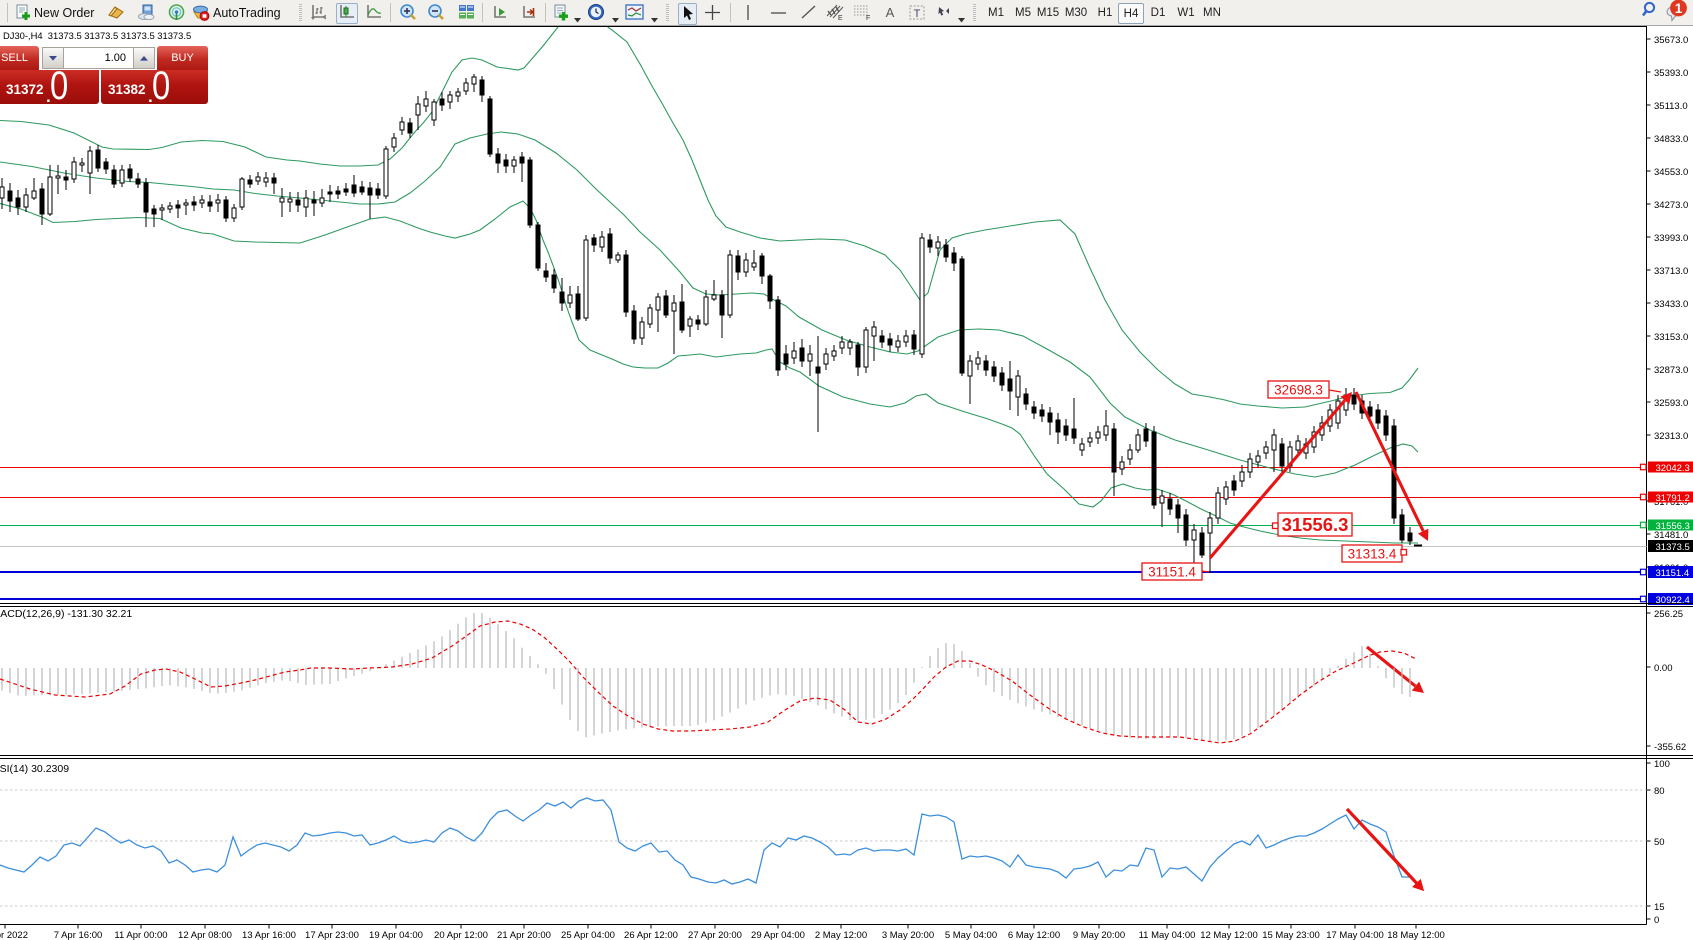 The image size is (1693, 940). Describe the element at coordinates (1671, 436) in the screenshot. I see `svg-text: 32313.0` at that location.